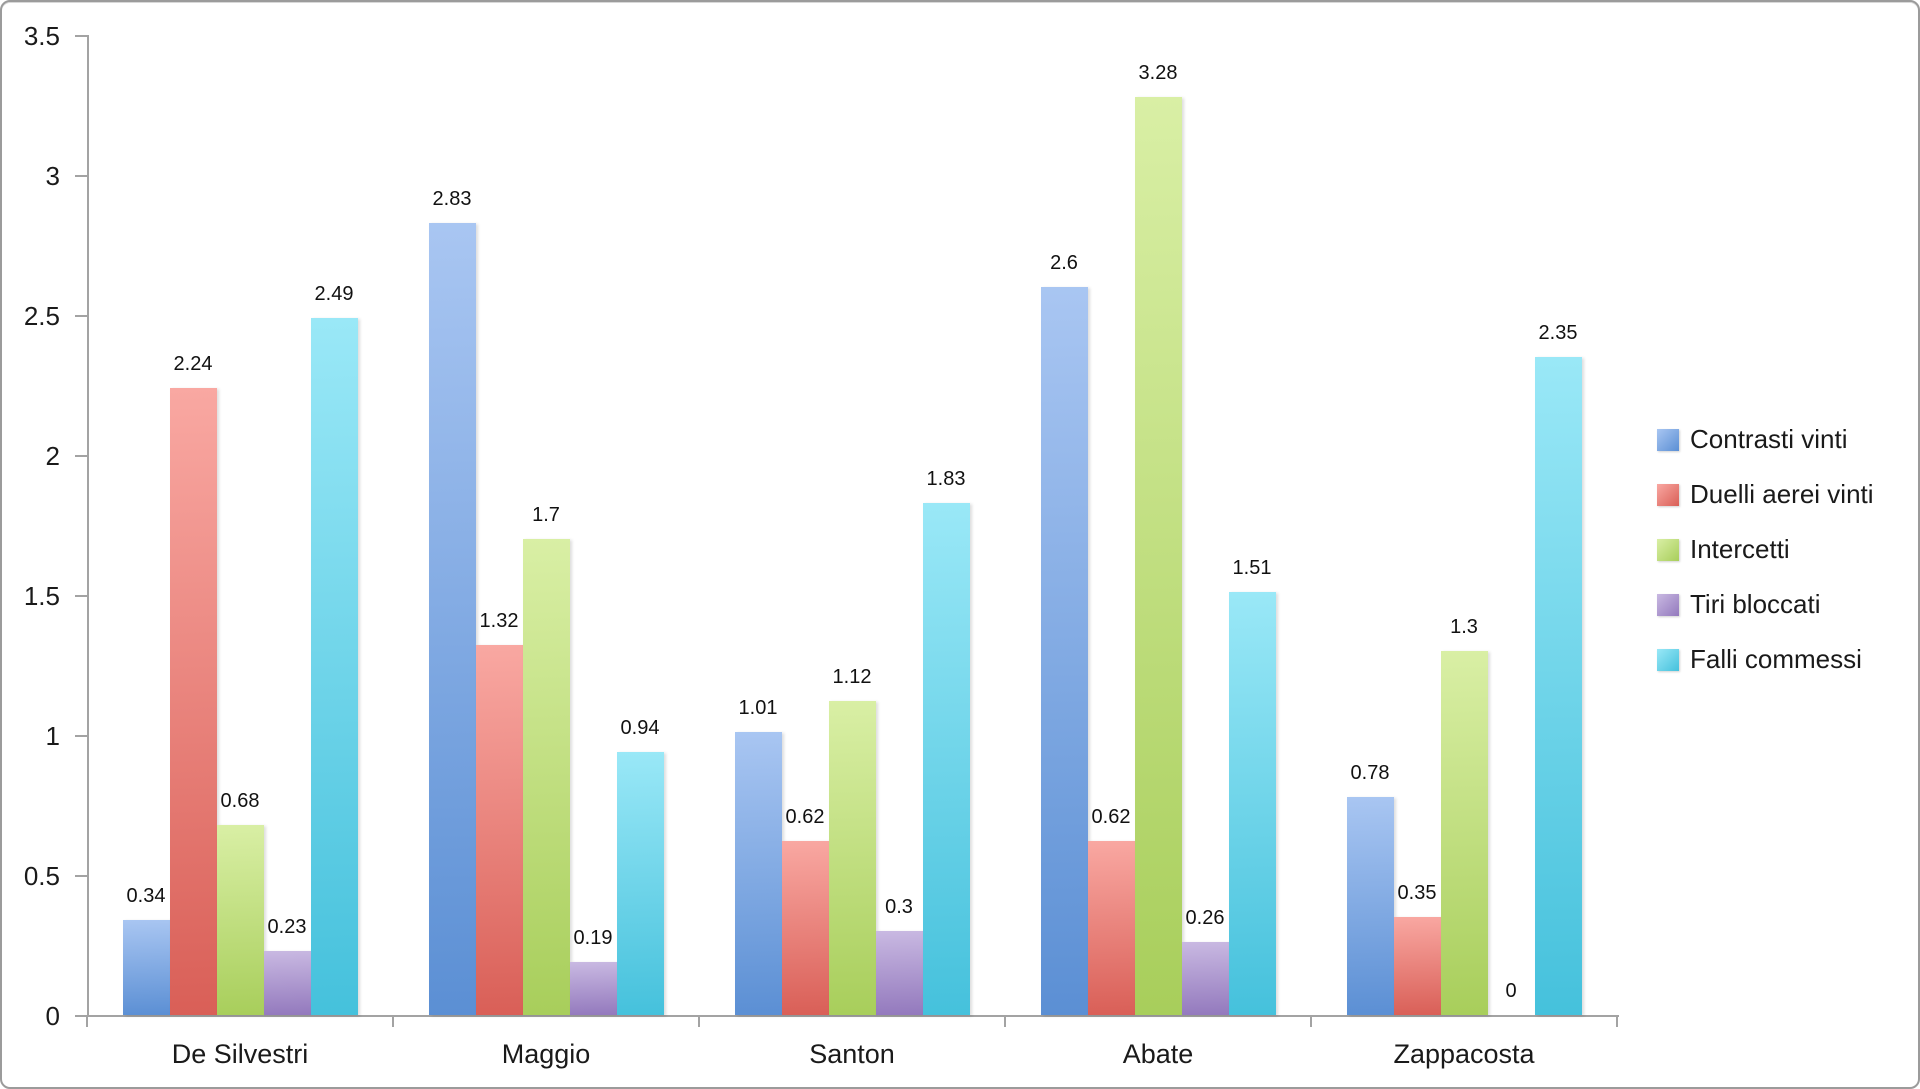  What do you see at coordinates (240, 920) in the screenshot?
I see `bar-intercetti-de-silvestri` at bounding box center [240, 920].